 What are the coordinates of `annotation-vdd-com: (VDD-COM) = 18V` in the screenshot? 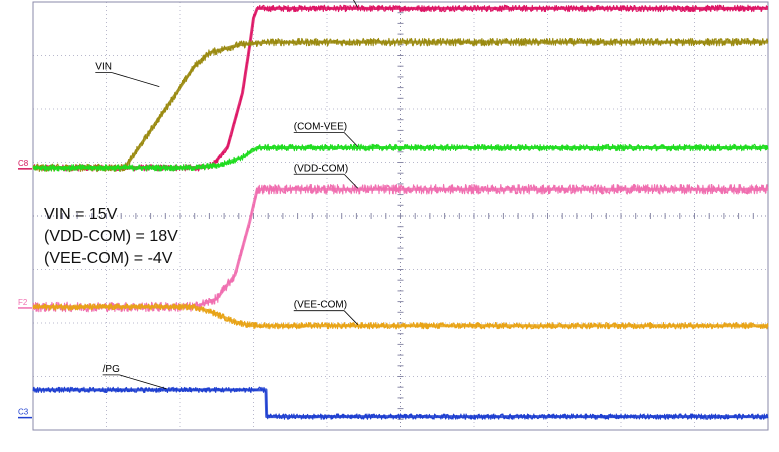 It's located at (111, 236).